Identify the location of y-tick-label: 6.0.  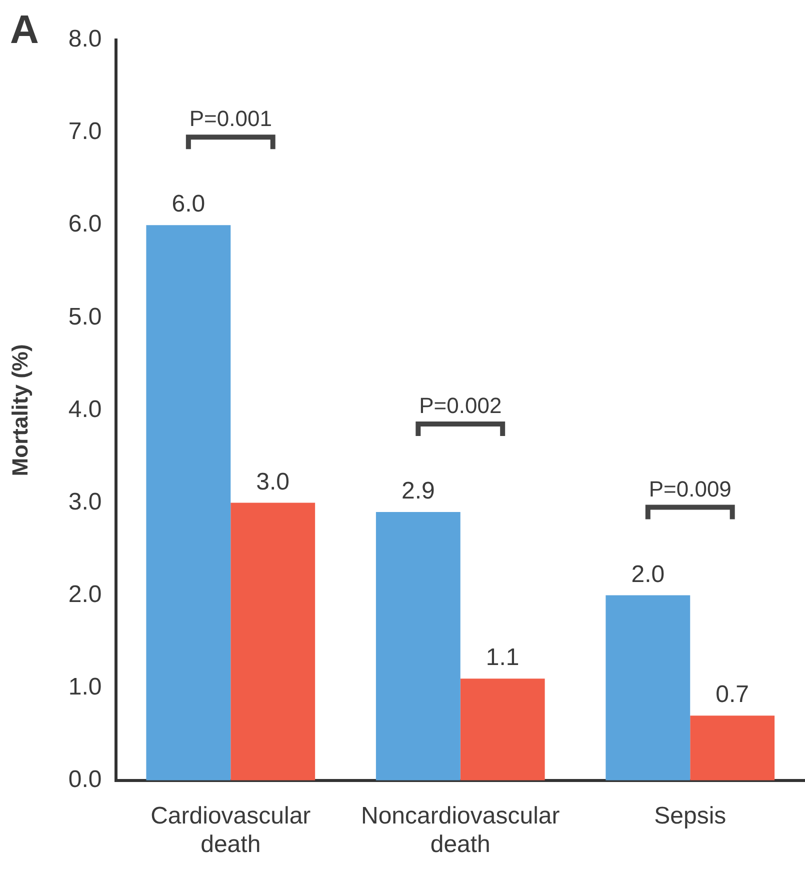
(85, 224).